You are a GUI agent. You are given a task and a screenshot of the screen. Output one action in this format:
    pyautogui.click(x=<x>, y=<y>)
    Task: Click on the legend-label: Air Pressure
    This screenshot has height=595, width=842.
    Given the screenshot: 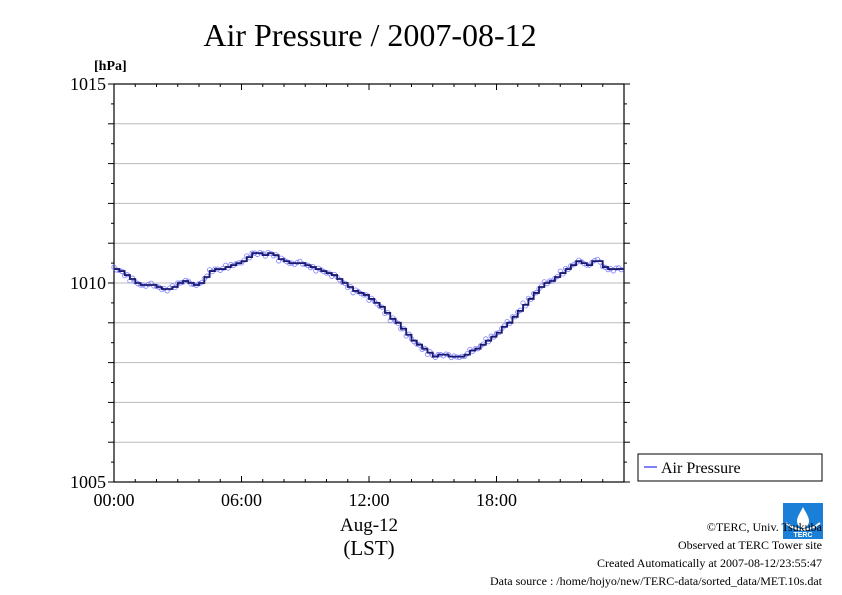 What is the action you would take?
    pyautogui.click(x=701, y=468)
    